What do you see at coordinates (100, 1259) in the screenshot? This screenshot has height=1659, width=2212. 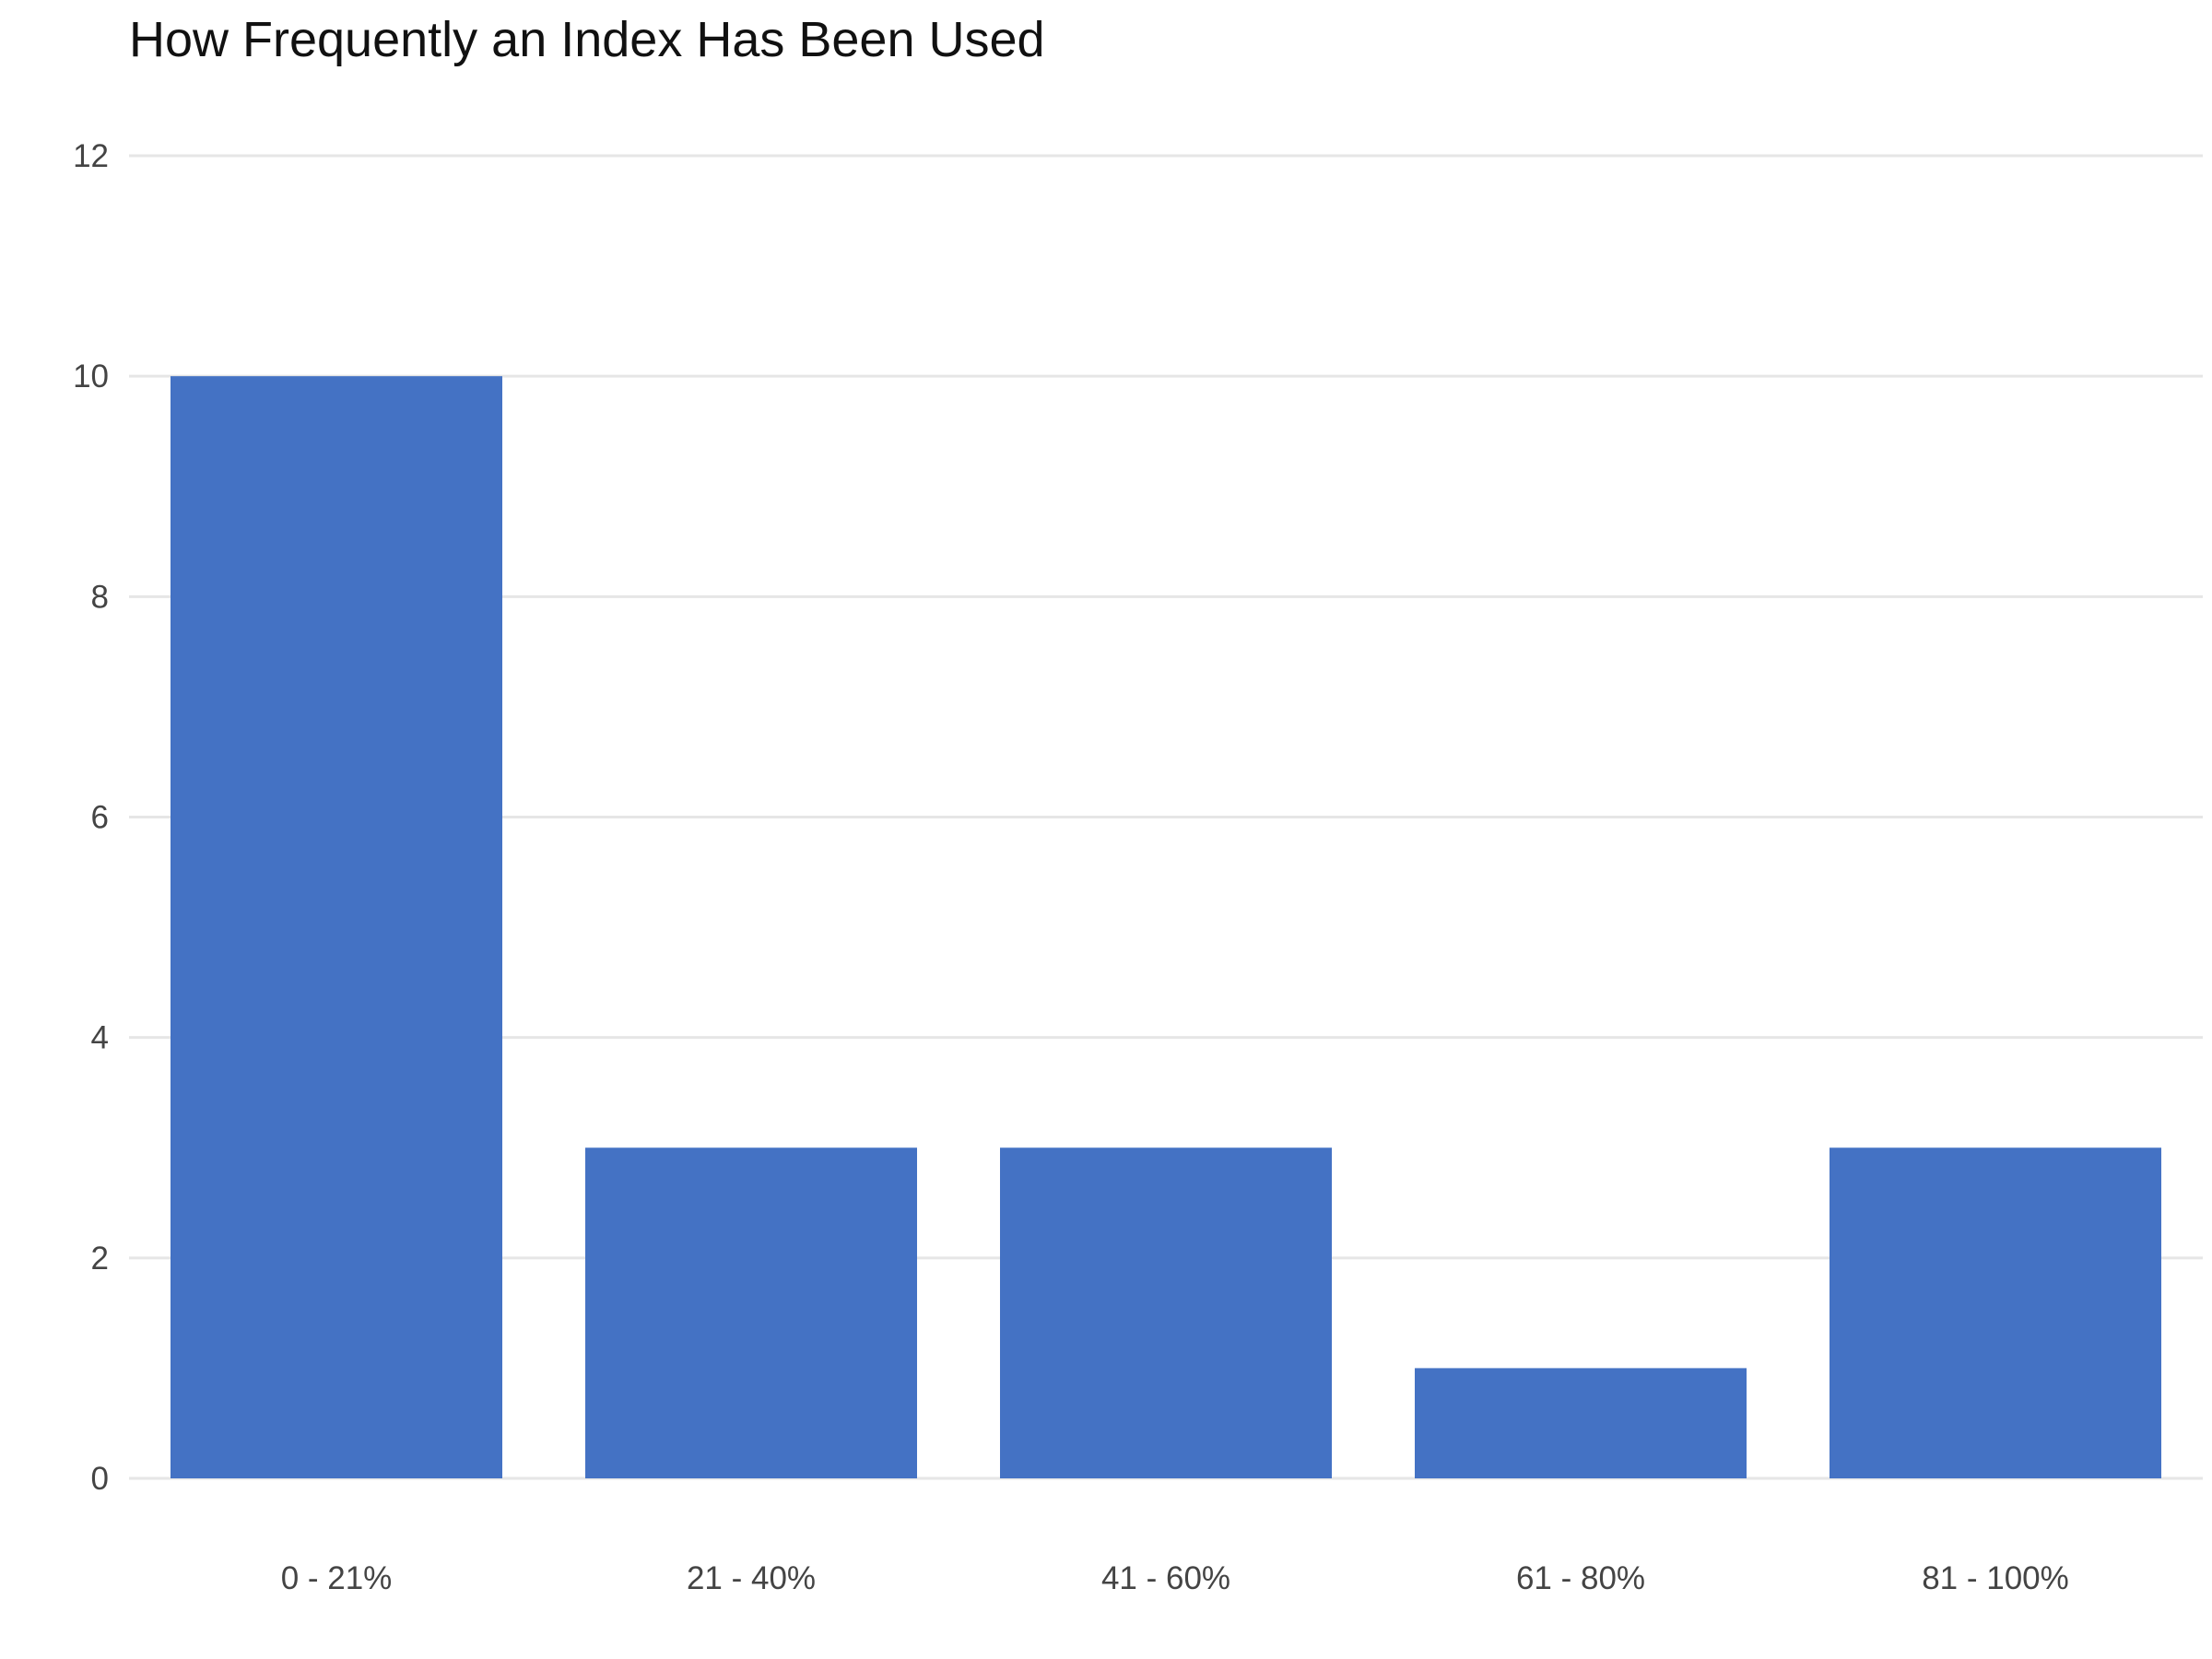 I see `y-tick-label: 2` at bounding box center [100, 1259].